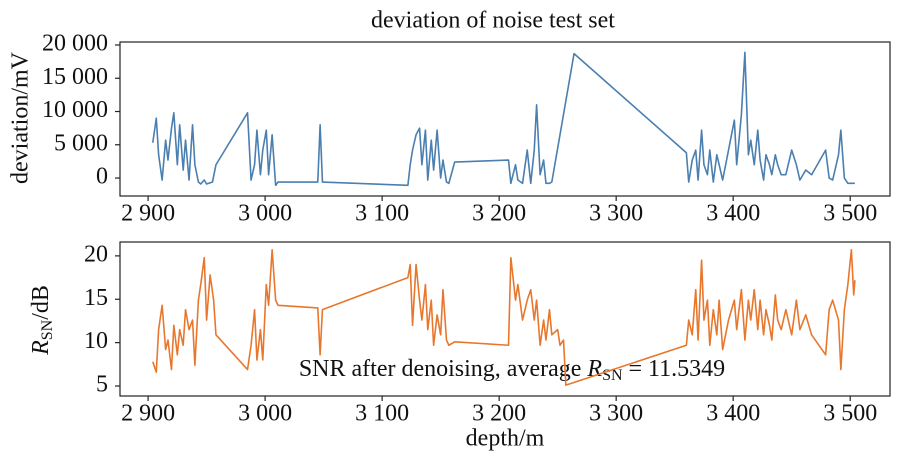 The width and height of the screenshot is (898, 464). I want to click on x-axis-label: depth/m, so click(505, 439).